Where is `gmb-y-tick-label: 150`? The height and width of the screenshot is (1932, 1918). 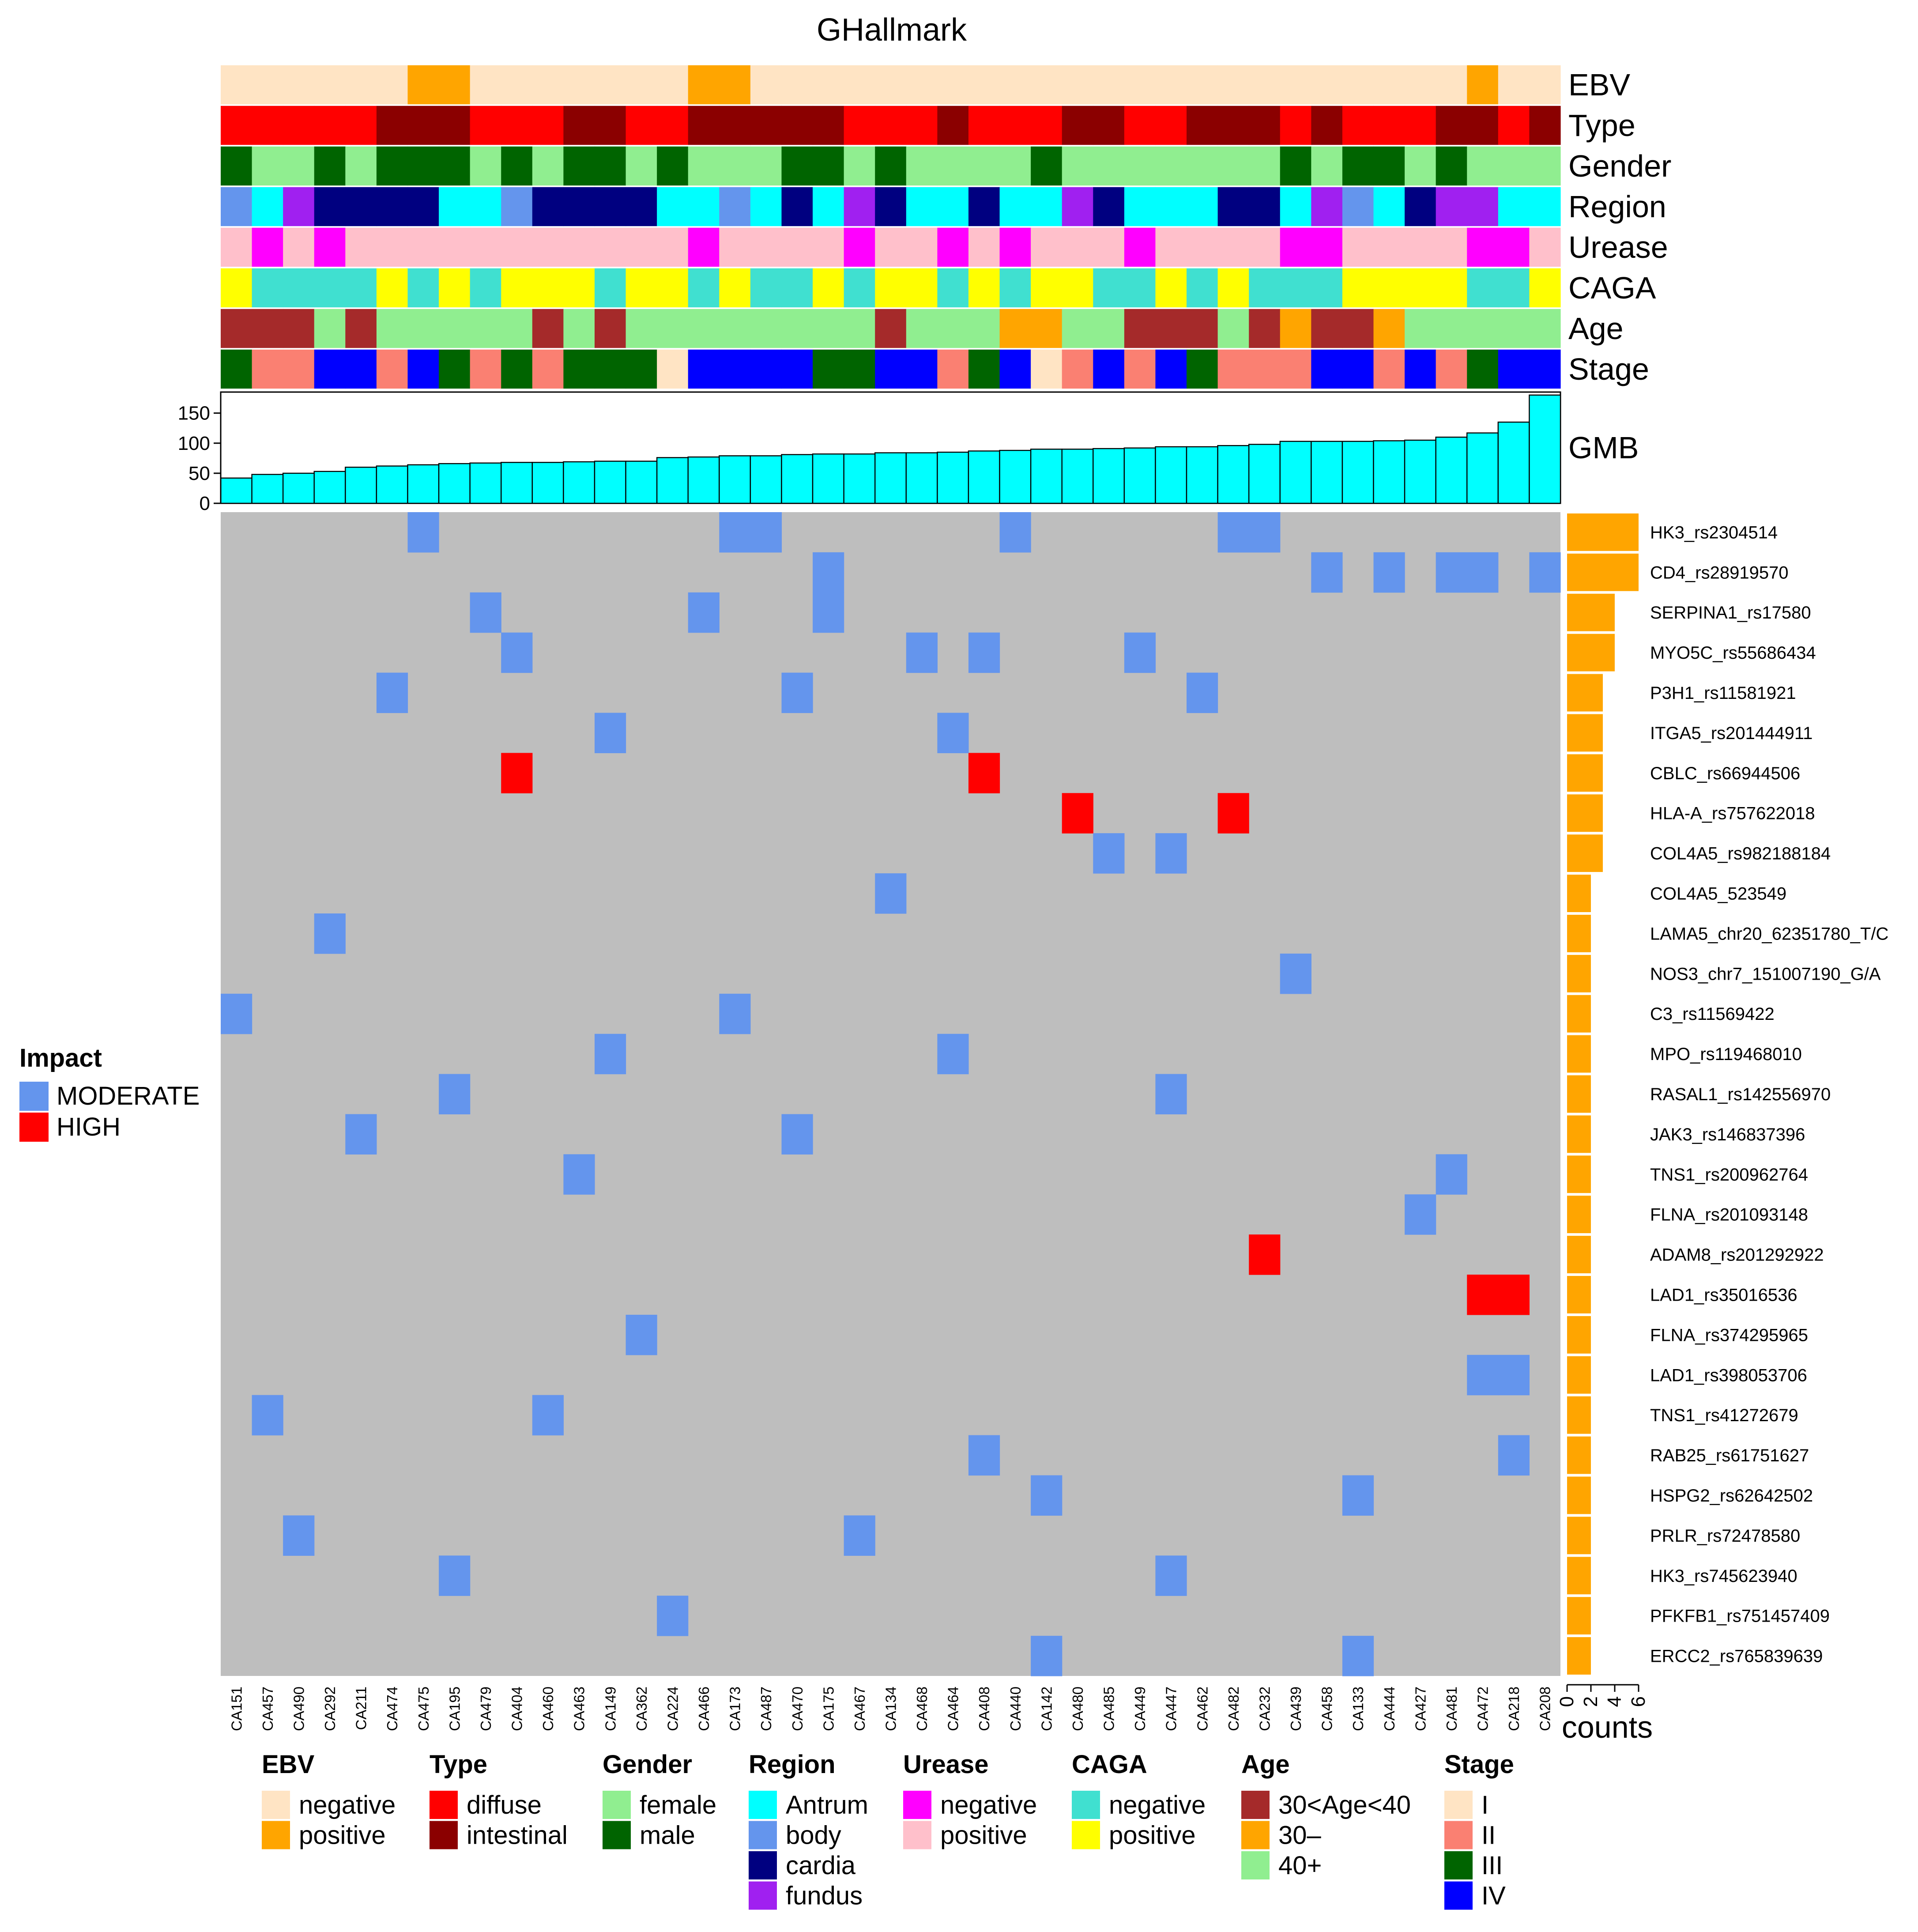 gmb-y-tick-label: 150 is located at coordinates (194, 413).